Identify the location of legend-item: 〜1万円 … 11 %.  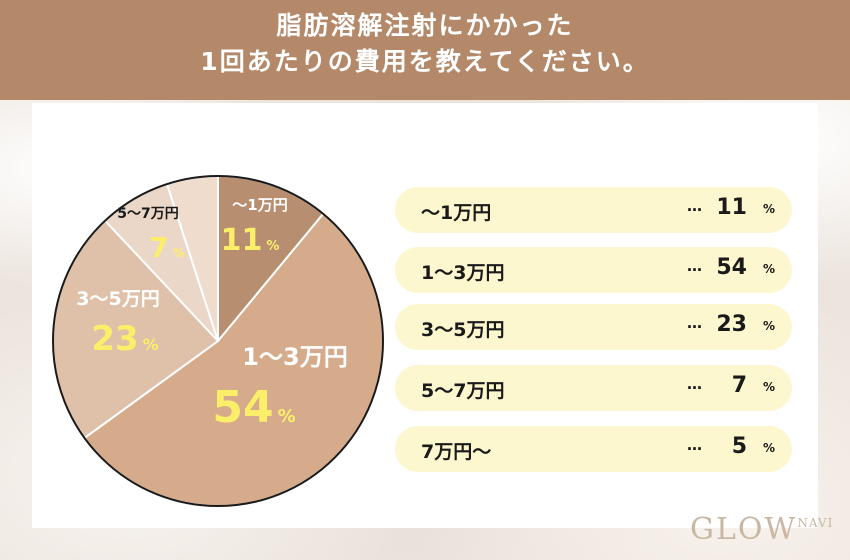
(593, 210).